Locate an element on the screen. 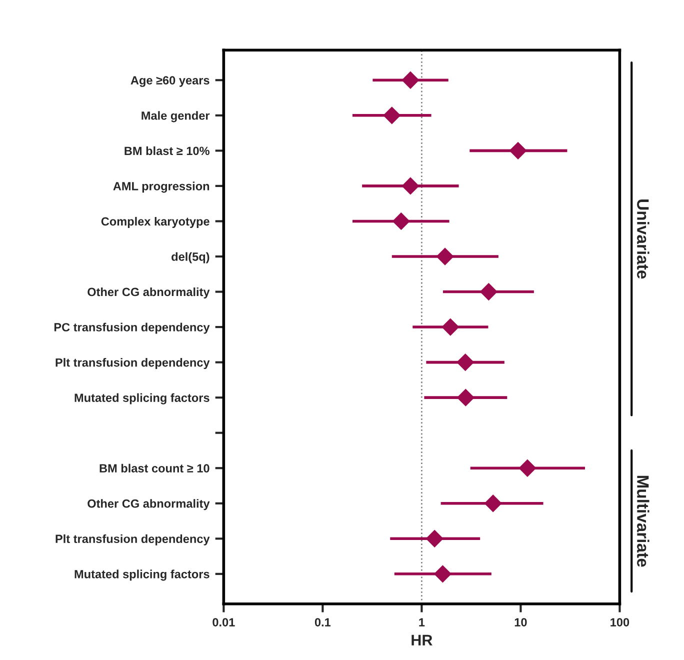 The height and width of the screenshot is (660, 684). y-tick-label: BM blast ≥ 10% is located at coordinates (167, 151).